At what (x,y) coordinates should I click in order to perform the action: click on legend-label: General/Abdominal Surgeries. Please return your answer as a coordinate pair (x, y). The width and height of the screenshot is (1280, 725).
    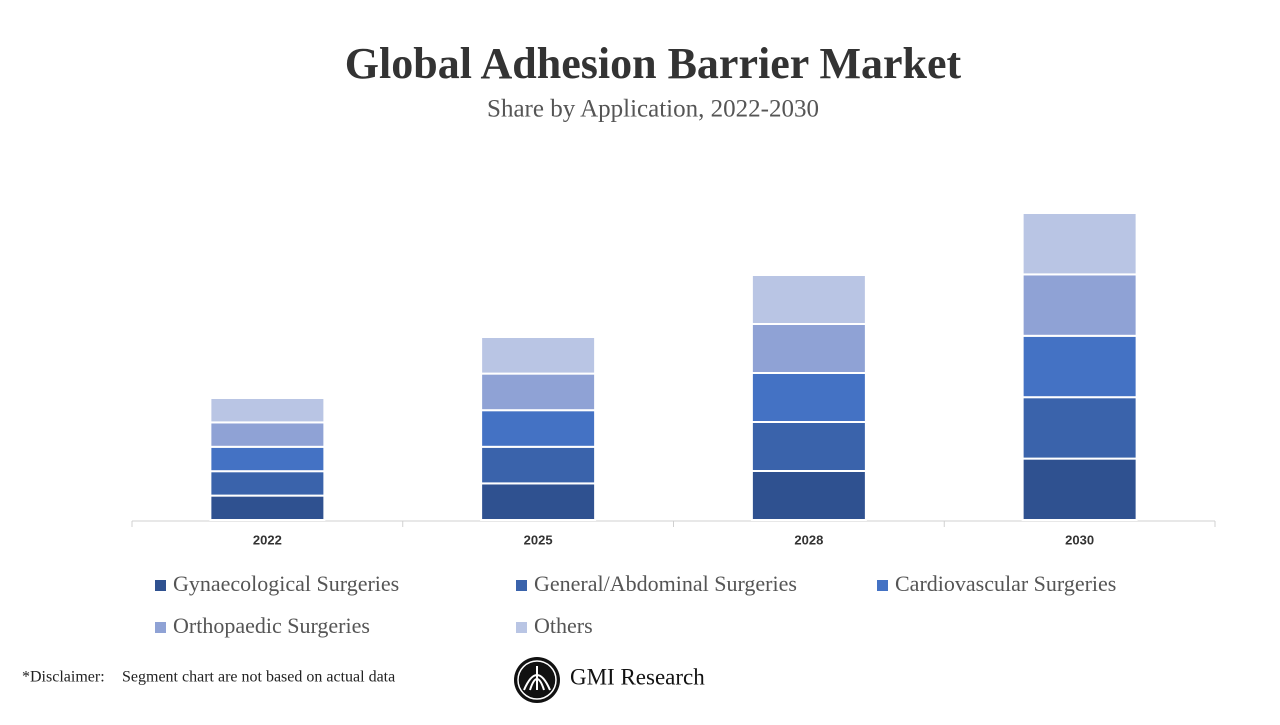
    Looking at the image, I should click on (665, 583).